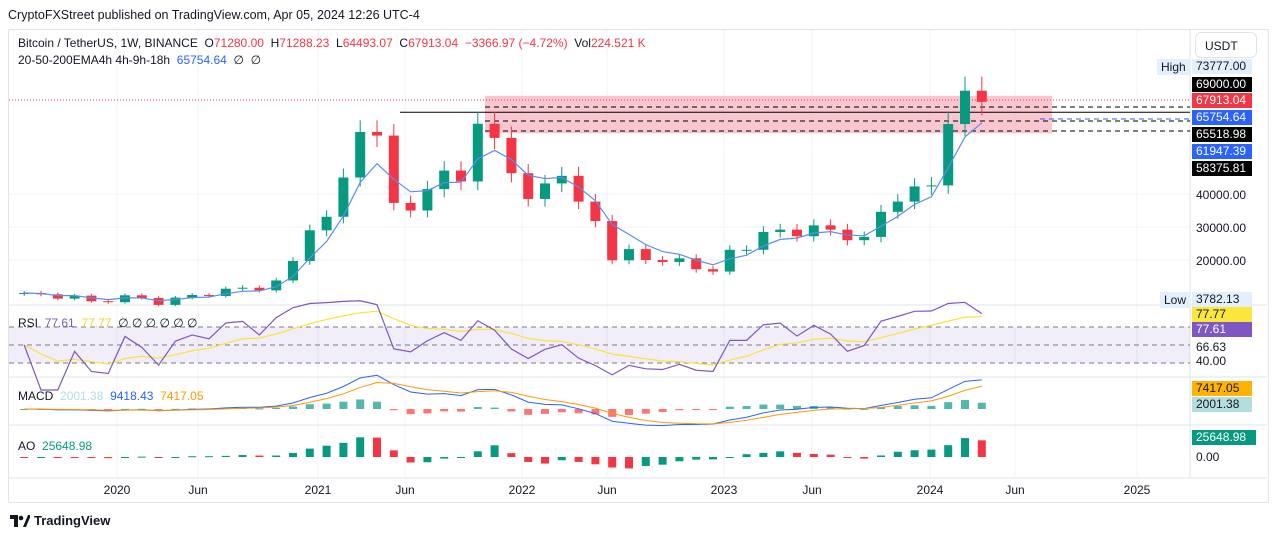 The width and height of the screenshot is (1273, 538). I want to click on price-tick: 30000.00, so click(1221, 228).